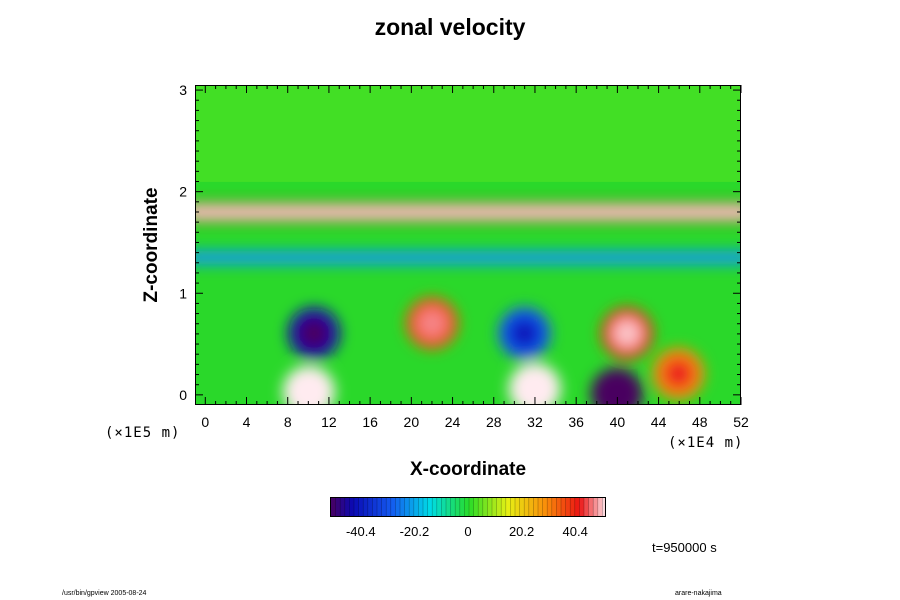 Image resolution: width=900 pixels, height=600 pixels. Describe the element at coordinates (741, 422) in the screenshot. I see `x-tick-label: 52` at that location.